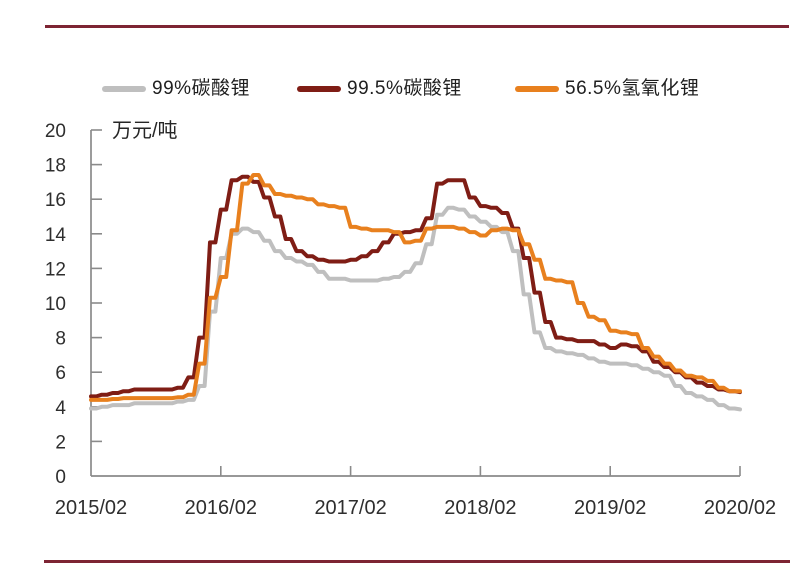  Describe the element at coordinates (145, 130) in the screenshot. I see `y-axis-unit-label: 万元/吨` at that location.